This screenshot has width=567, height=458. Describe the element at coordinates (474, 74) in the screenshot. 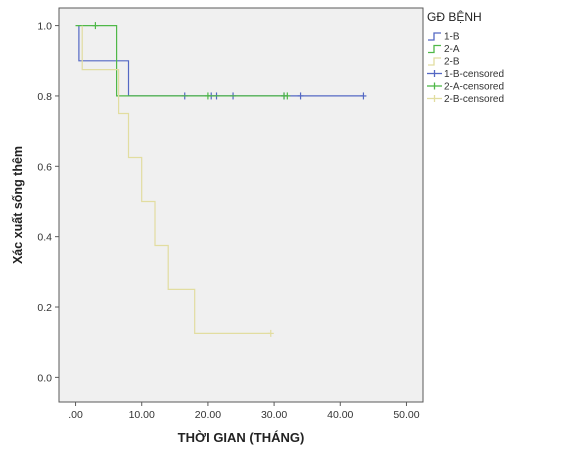

I see `legend-label: 1-B-censored` at that location.